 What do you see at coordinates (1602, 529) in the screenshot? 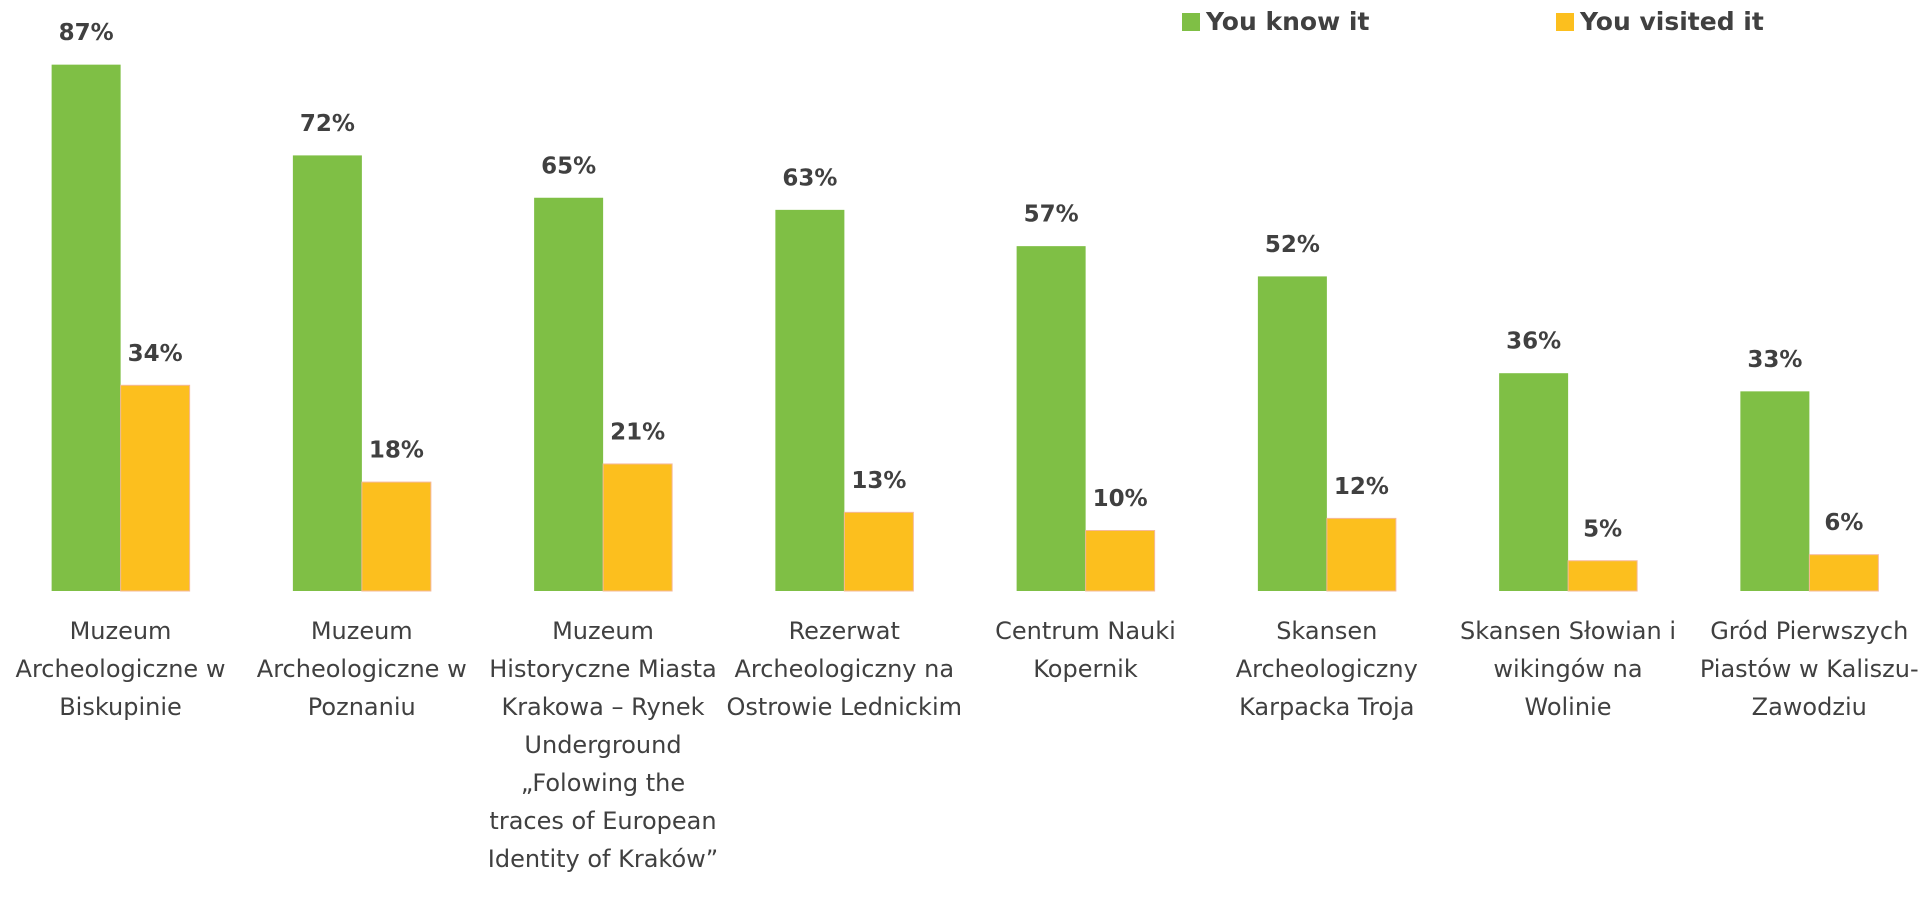
I see `value-label: 5%` at bounding box center [1602, 529].